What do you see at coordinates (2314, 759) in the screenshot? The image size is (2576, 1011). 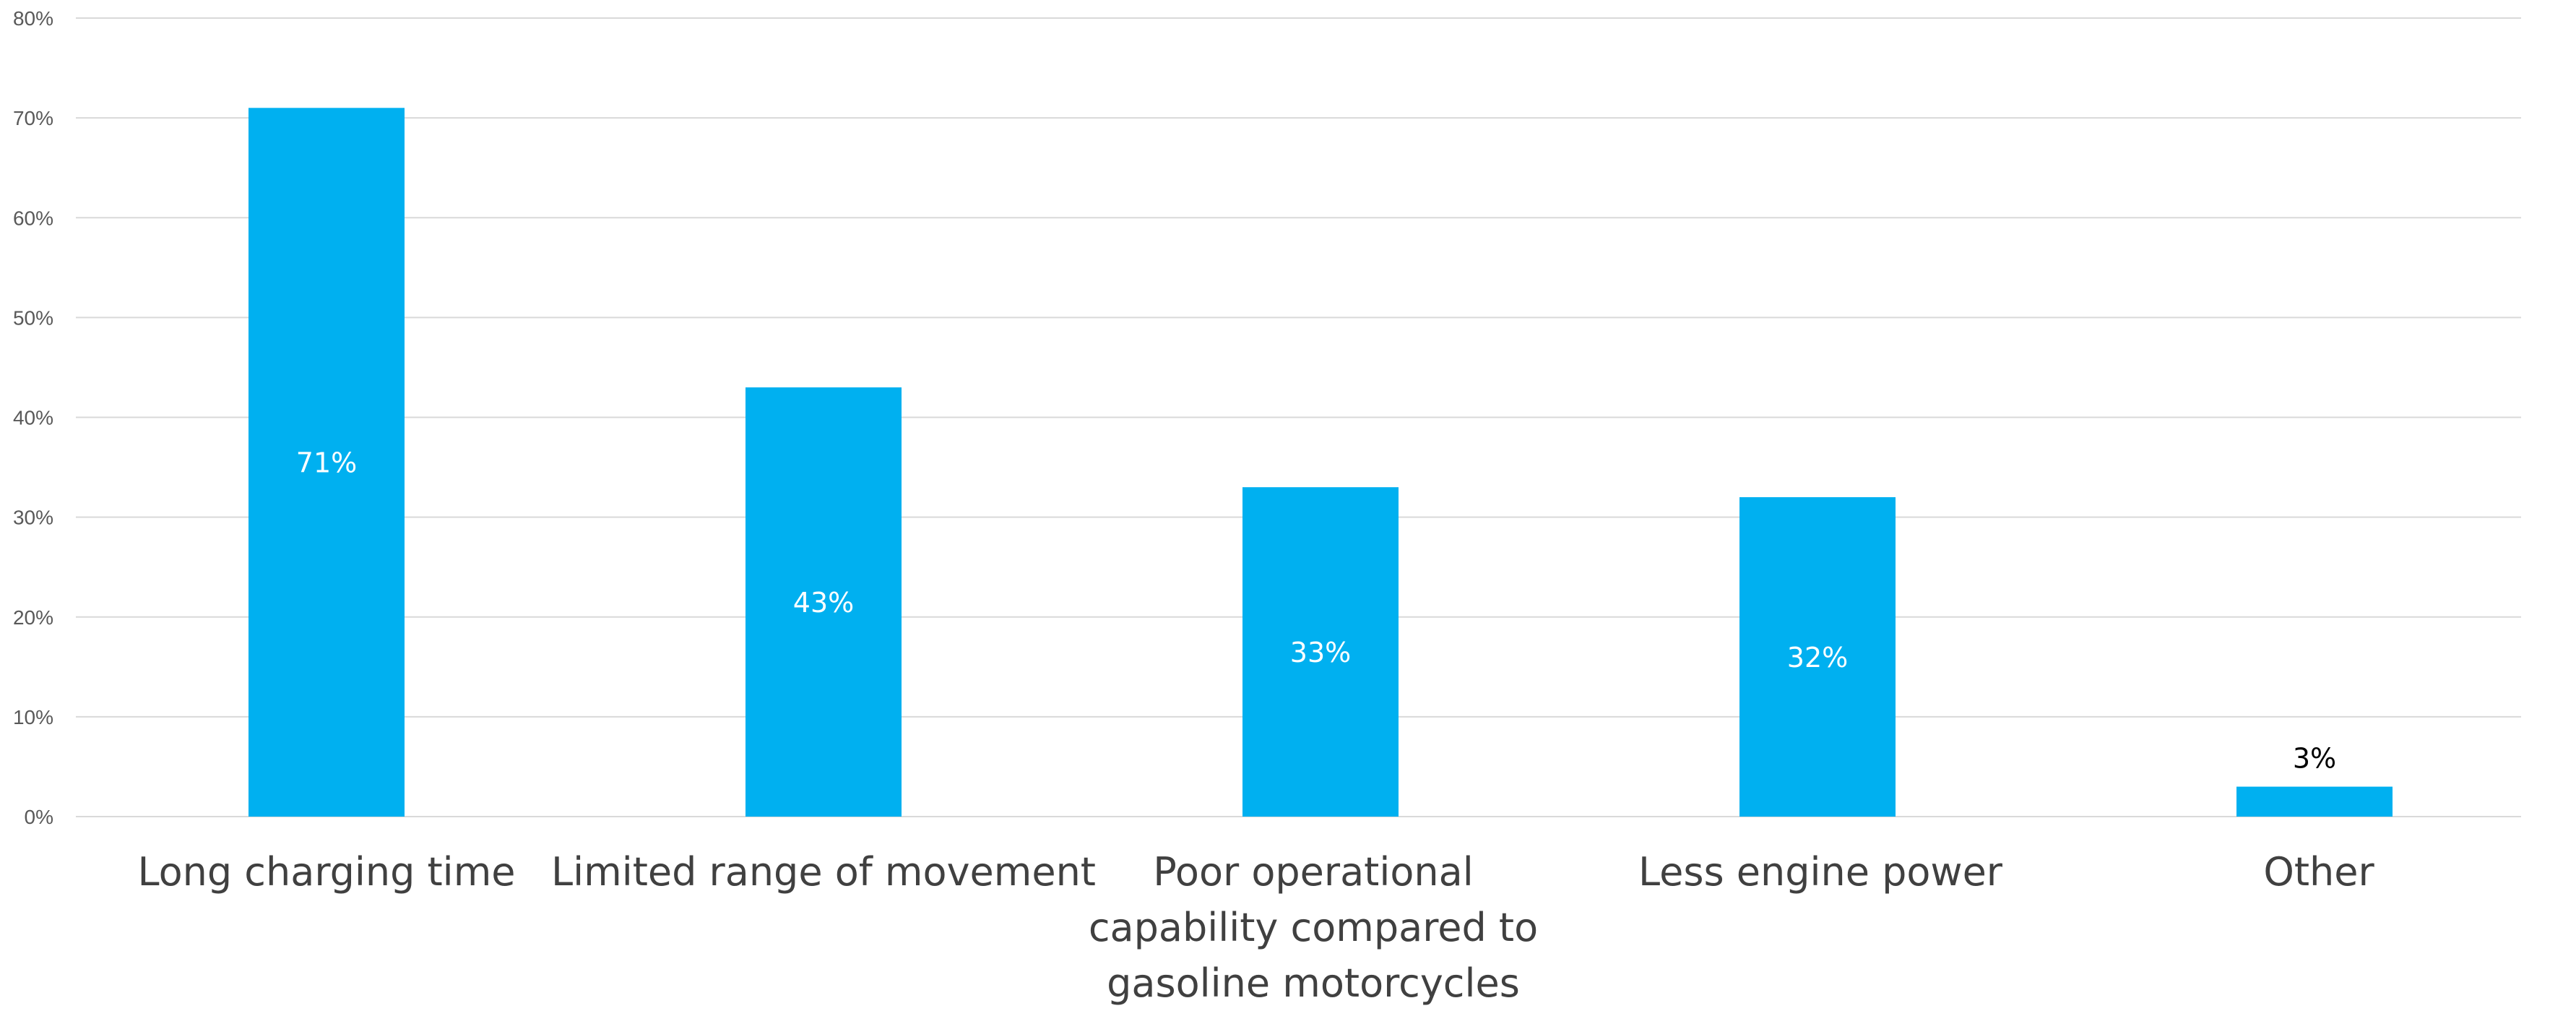 I see `data-label: 3%` at bounding box center [2314, 759].